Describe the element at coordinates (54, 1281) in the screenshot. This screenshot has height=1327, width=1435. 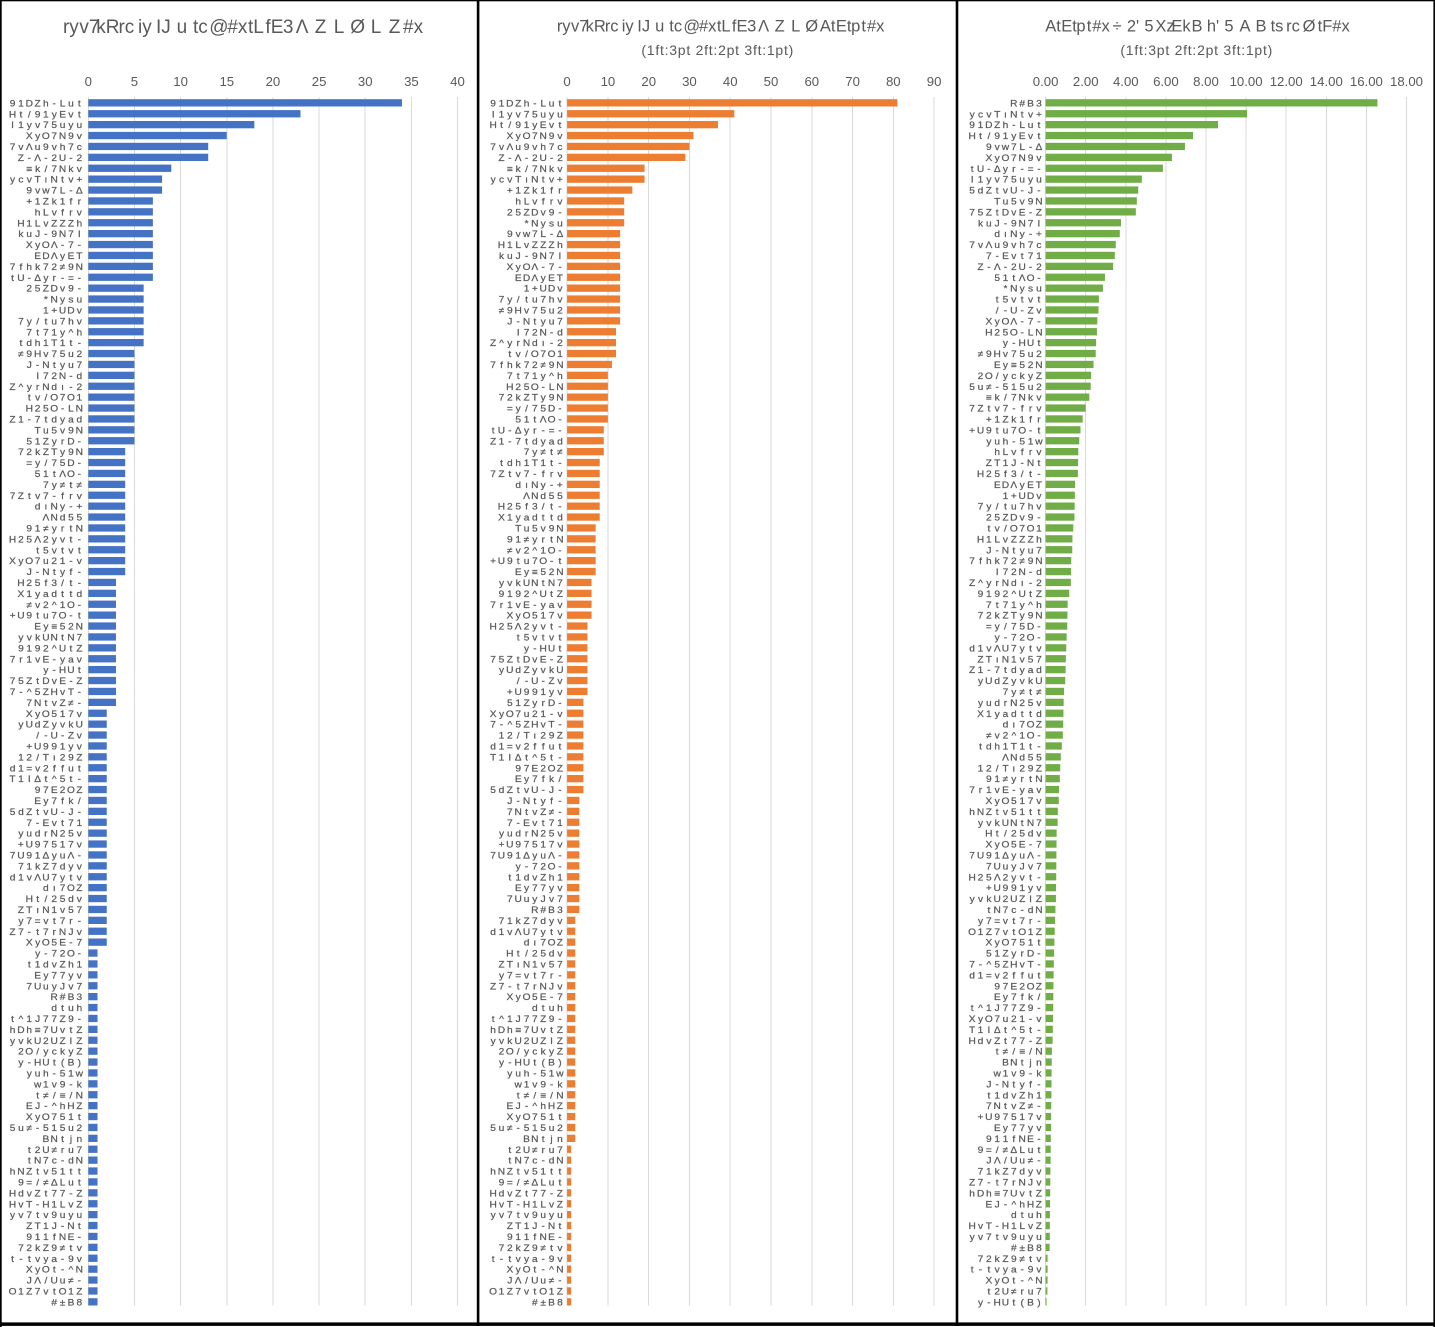
I see `svg-text: JΛ/Uu≠-` at that location.